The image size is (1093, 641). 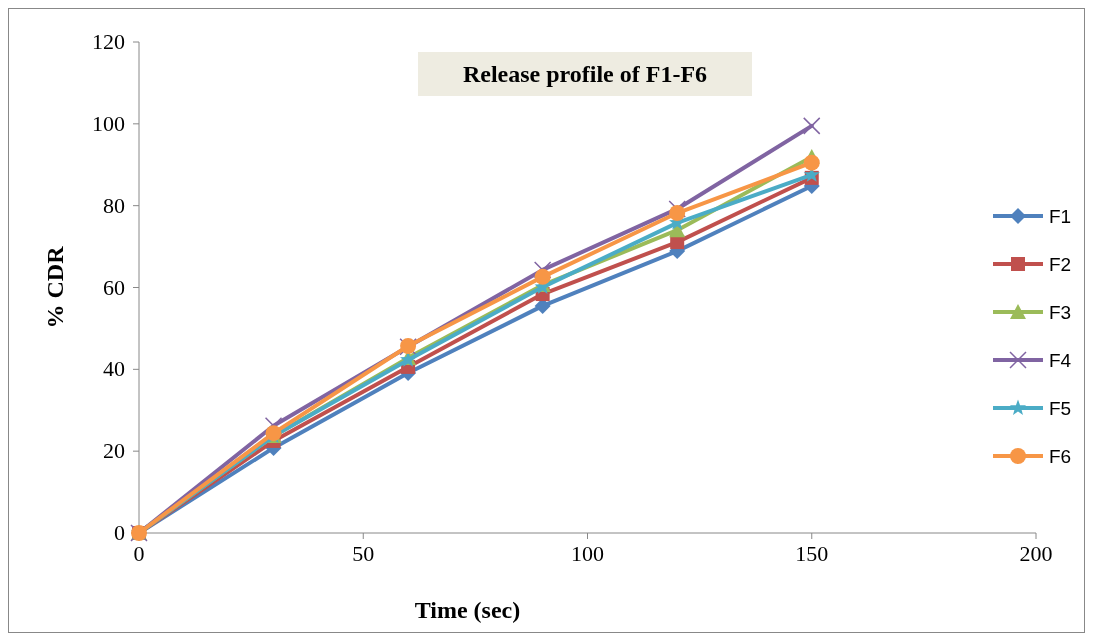 What do you see at coordinates (1060, 456) in the screenshot?
I see `legend-label: F6` at bounding box center [1060, 456].